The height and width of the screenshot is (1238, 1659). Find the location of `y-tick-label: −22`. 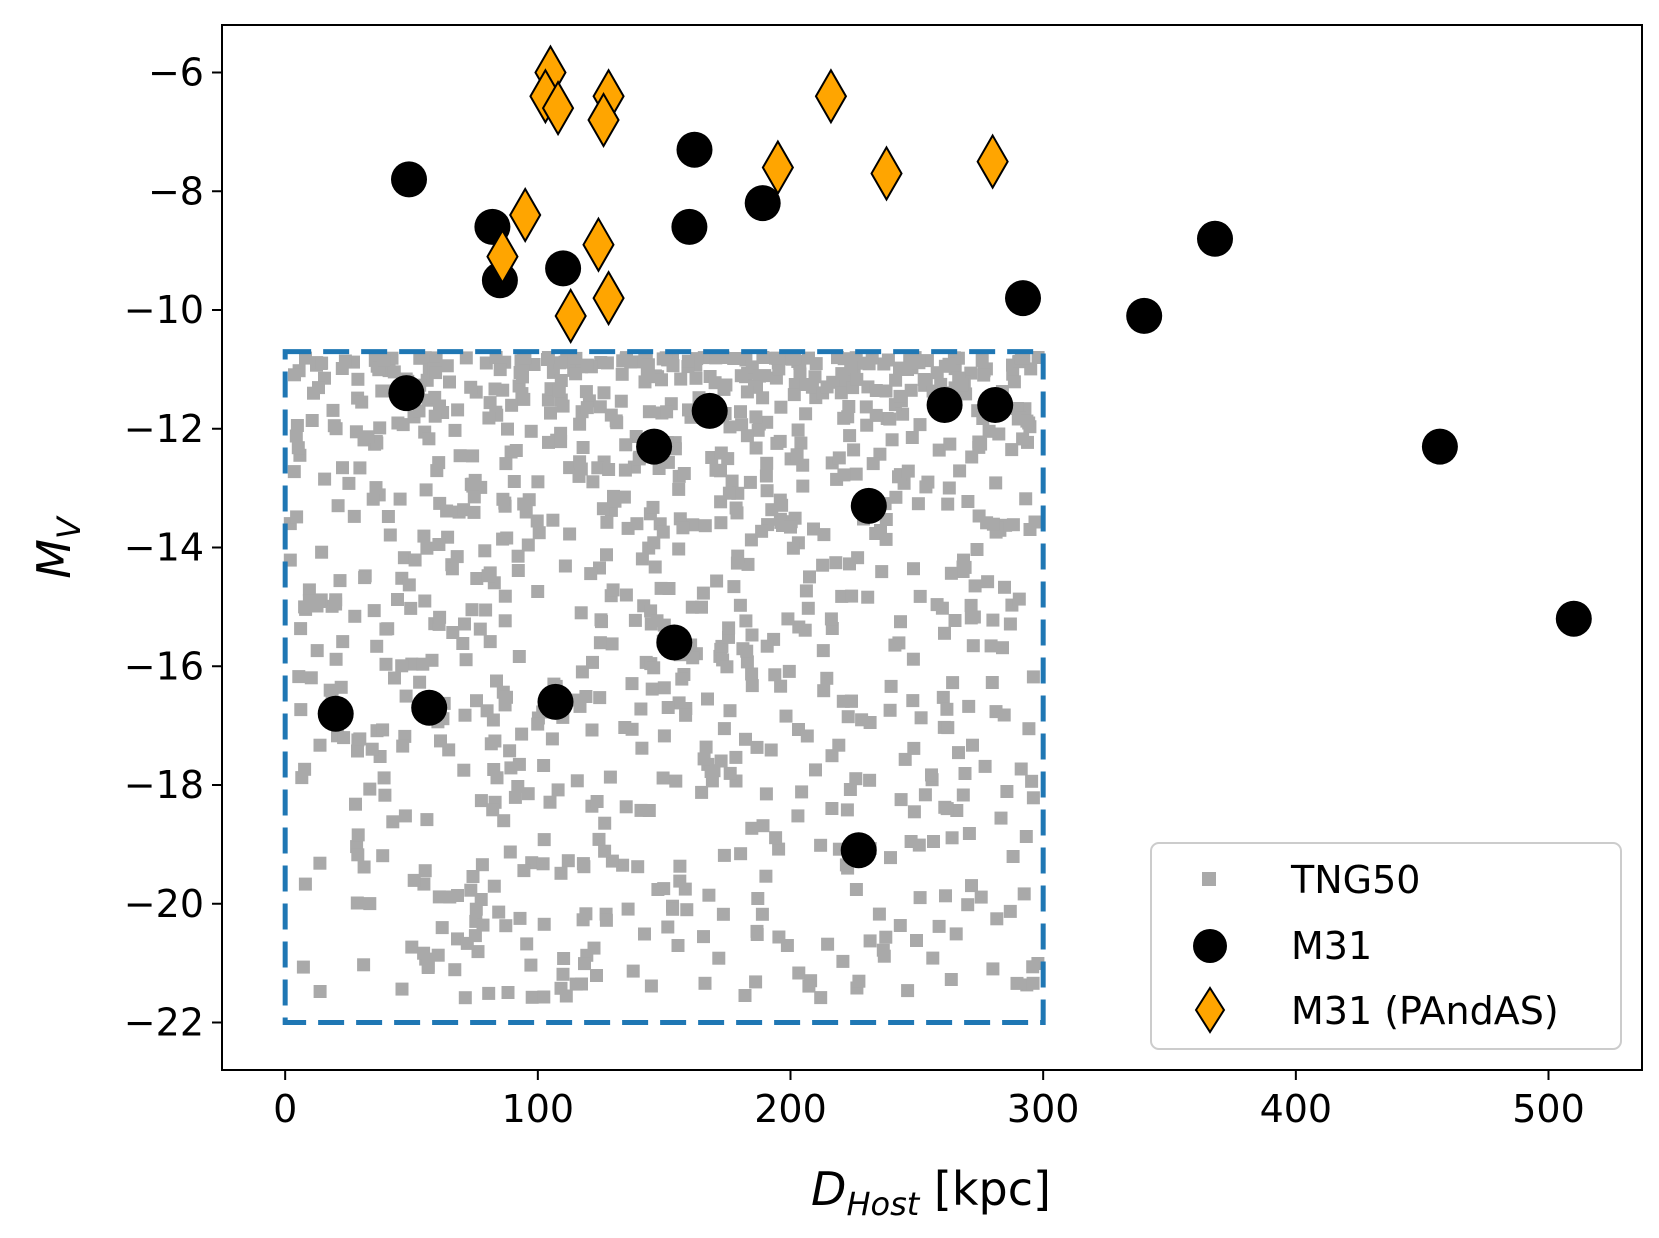

y-tick-label: −22 is located at coordinates (164, 1023).